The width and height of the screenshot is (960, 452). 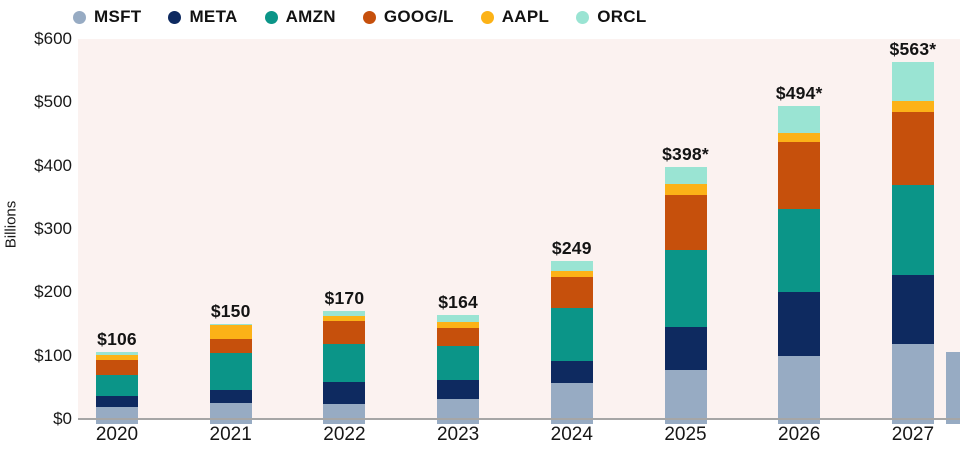 What do you see at coordinates (53, 228) in the screenshot?
I see `y-tick-label: $300` at bounding box center [53, 228].